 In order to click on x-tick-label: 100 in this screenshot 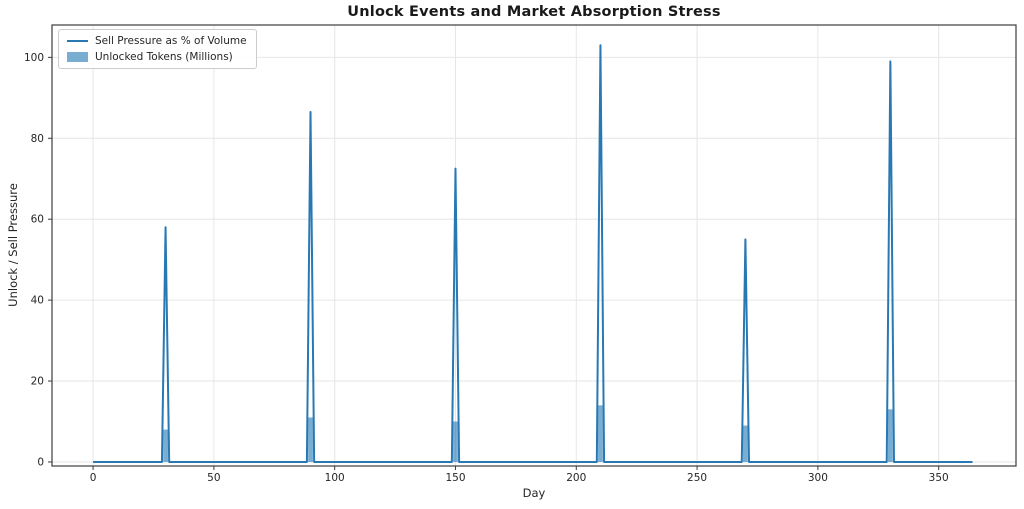, I will do `click(335, 478)`.